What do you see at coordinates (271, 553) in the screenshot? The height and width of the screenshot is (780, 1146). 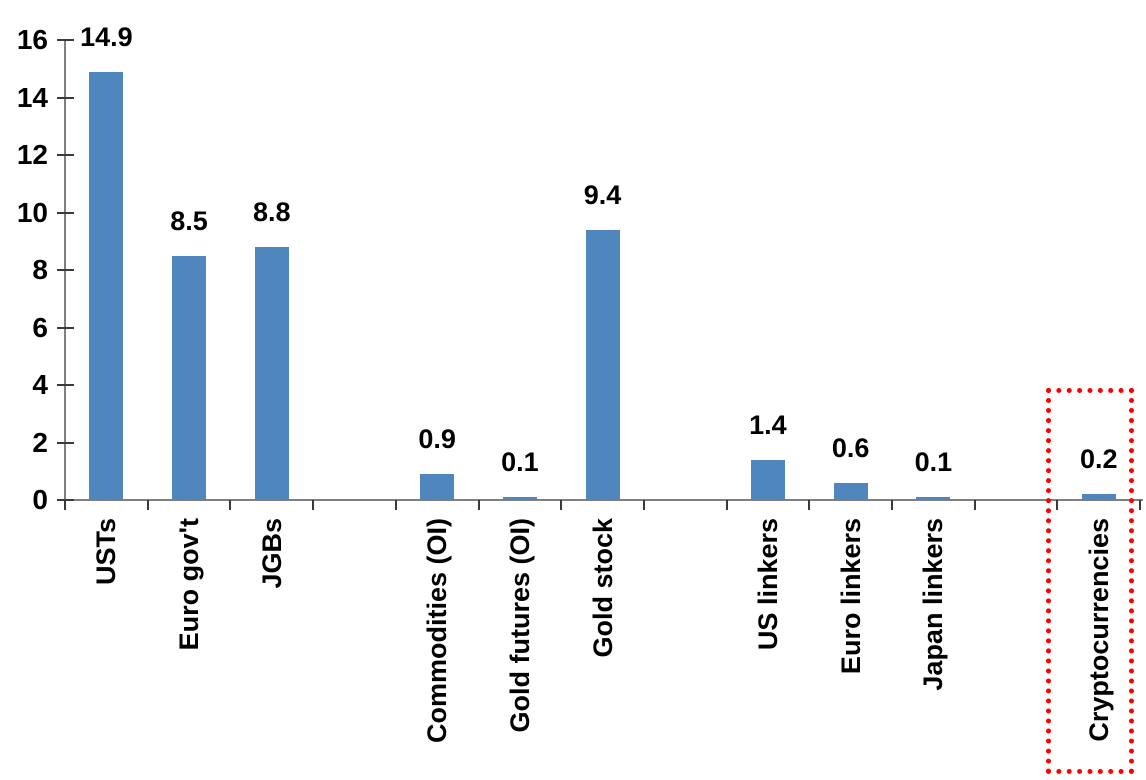 I see `category-label-jgbs: JGBs` at bounding box center [271, 553].